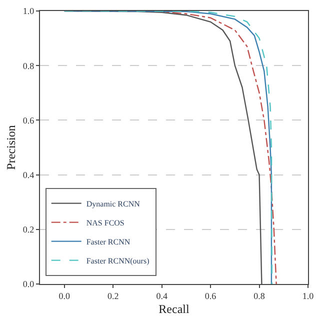  What do you see at coordinates (28, 175) in the screenshot?
I see `y-tick-label: 0.4` at bounding box center [28, 175].